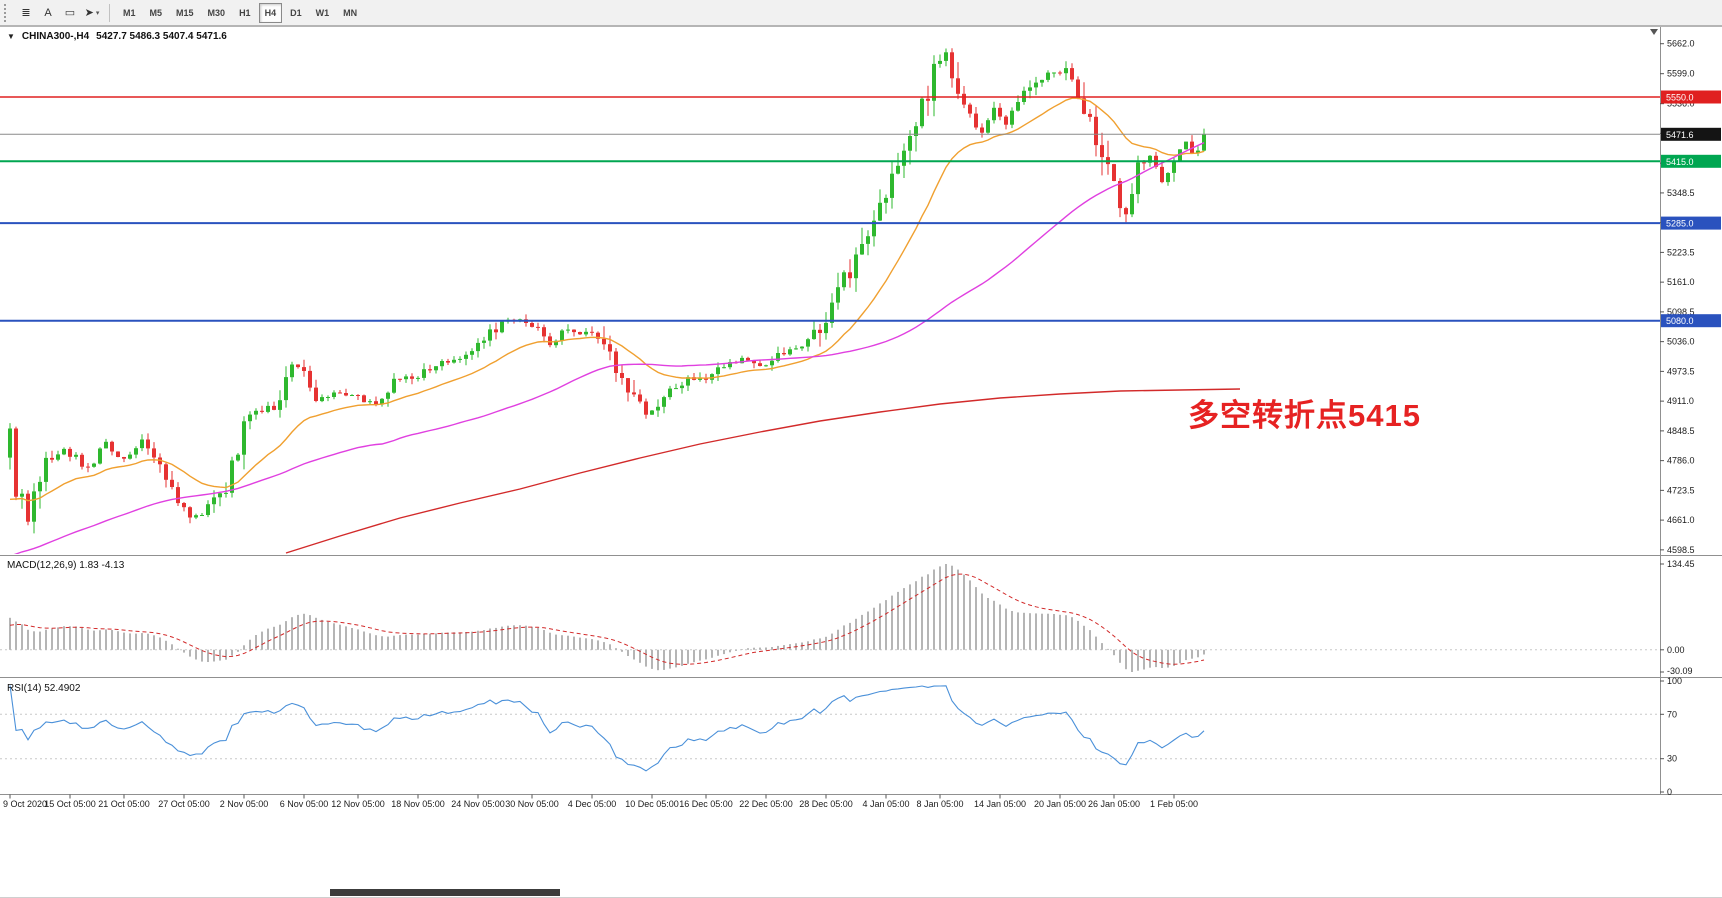 The height and width of the screenshot is (898, 1722). What do you see at coordinates (26, 13) in the screenshot?
I see `indicator-list-icon: ≣` at bounding box center [26, 13].